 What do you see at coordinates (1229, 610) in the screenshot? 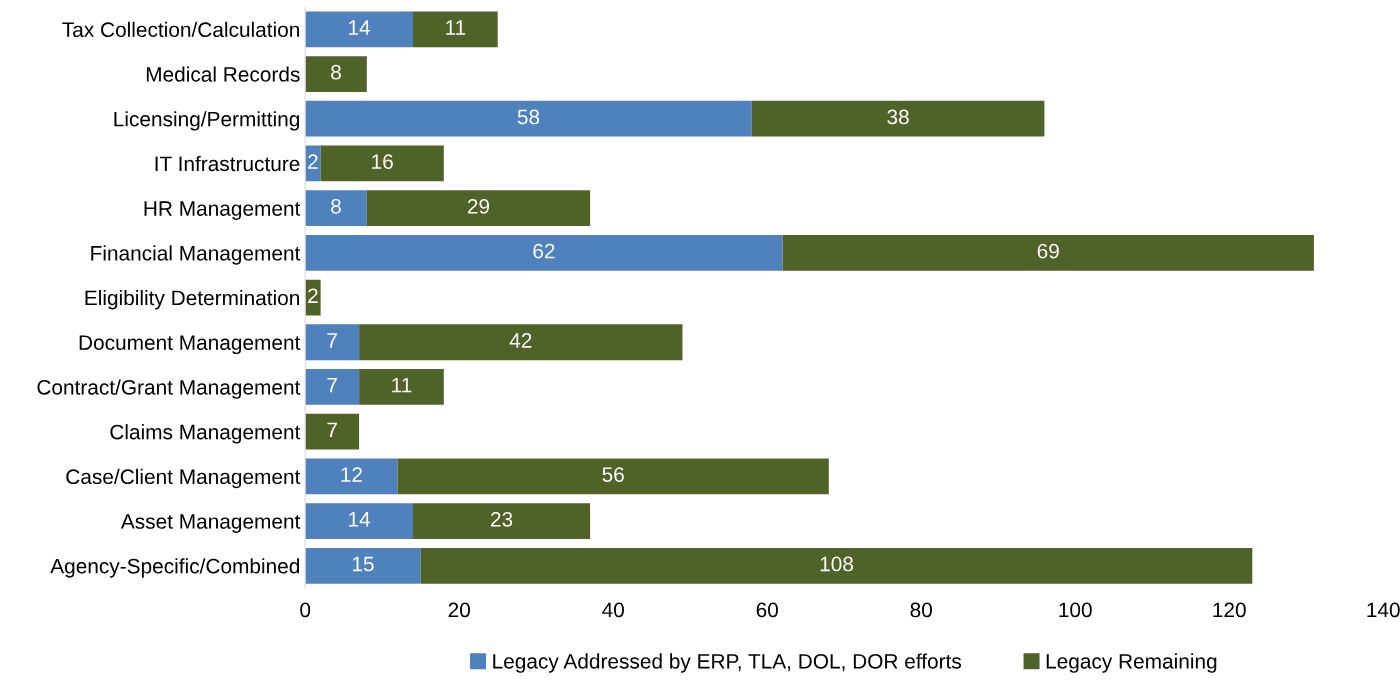
I see `x-tick-label: 120` at bounding box center [1229, 610].